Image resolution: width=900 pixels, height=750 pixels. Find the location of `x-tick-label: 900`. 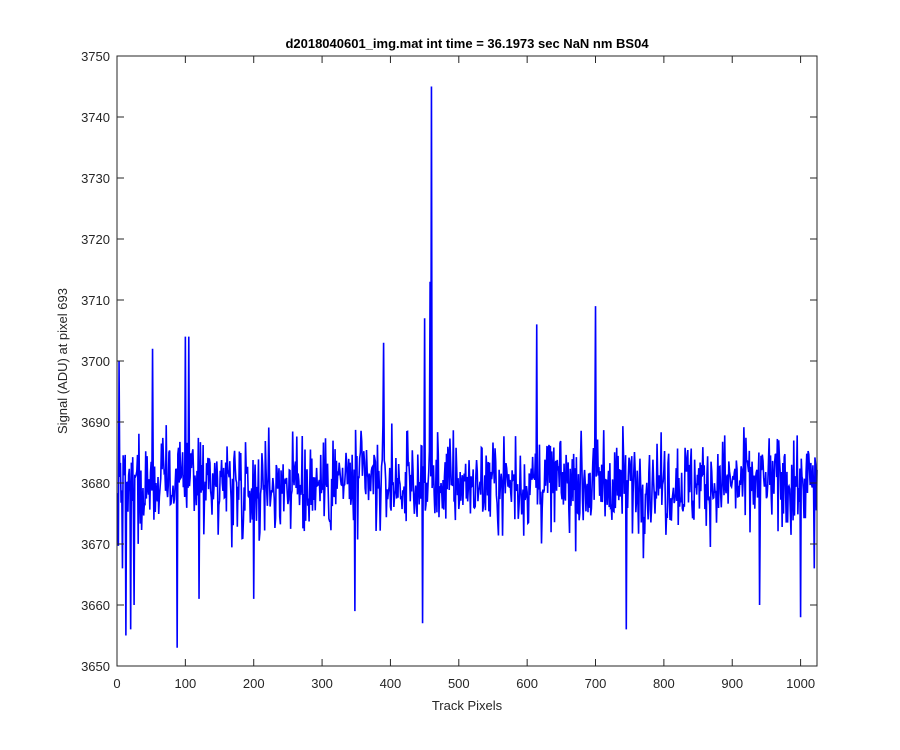

x-tick-label: 900 is located at coordinates (732, 683).